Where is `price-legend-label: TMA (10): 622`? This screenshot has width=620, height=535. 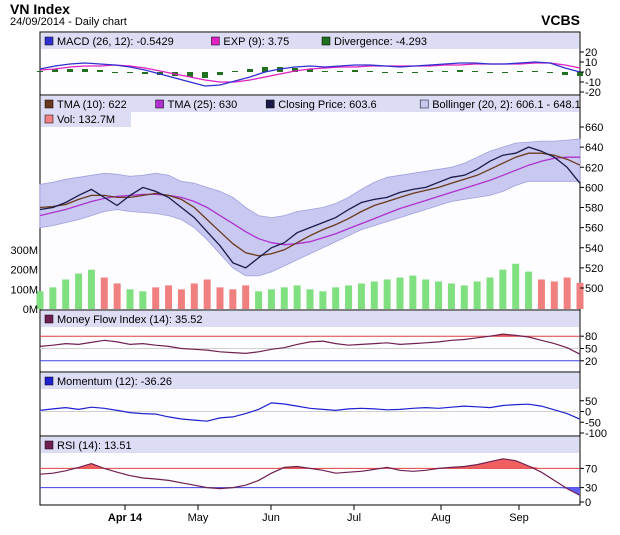 price-legend-label: TMA (10): 622 is located at coordinates (92, 105).